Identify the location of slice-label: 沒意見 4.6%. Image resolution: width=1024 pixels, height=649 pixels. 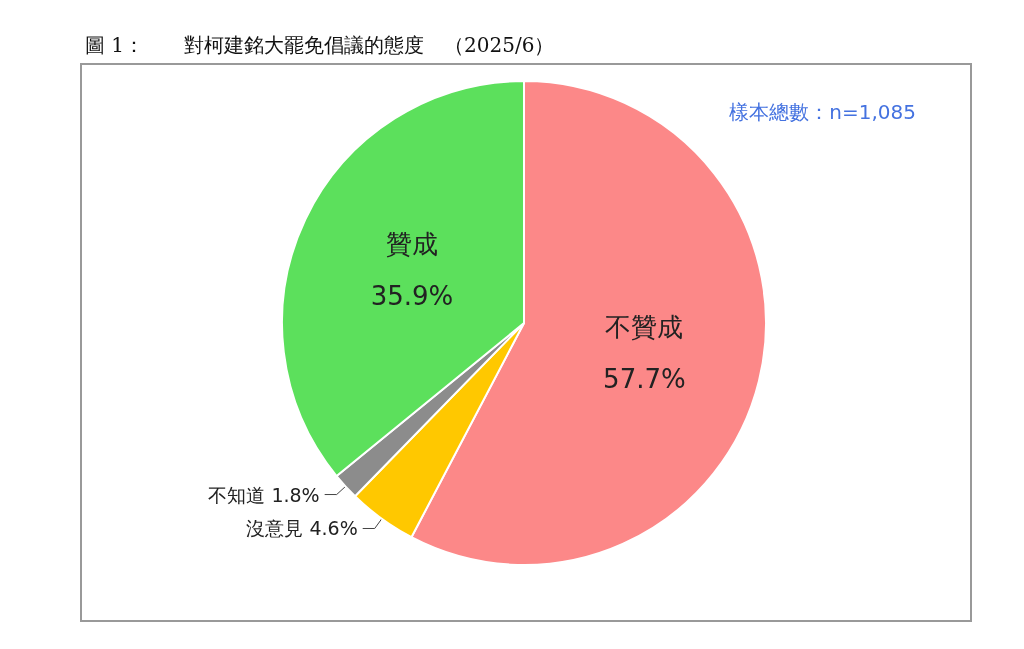
(302, 528).